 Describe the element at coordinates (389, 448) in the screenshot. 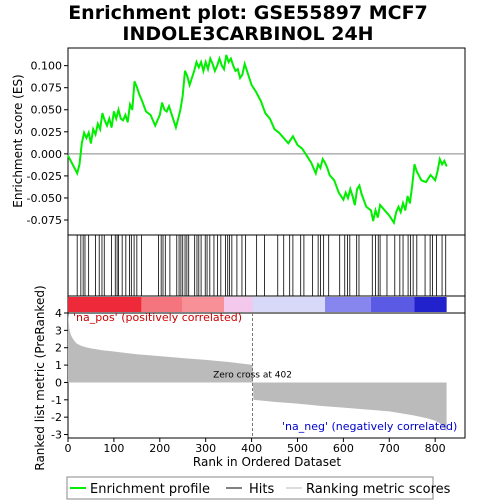

I see `x-tick-label: 700` at that location.